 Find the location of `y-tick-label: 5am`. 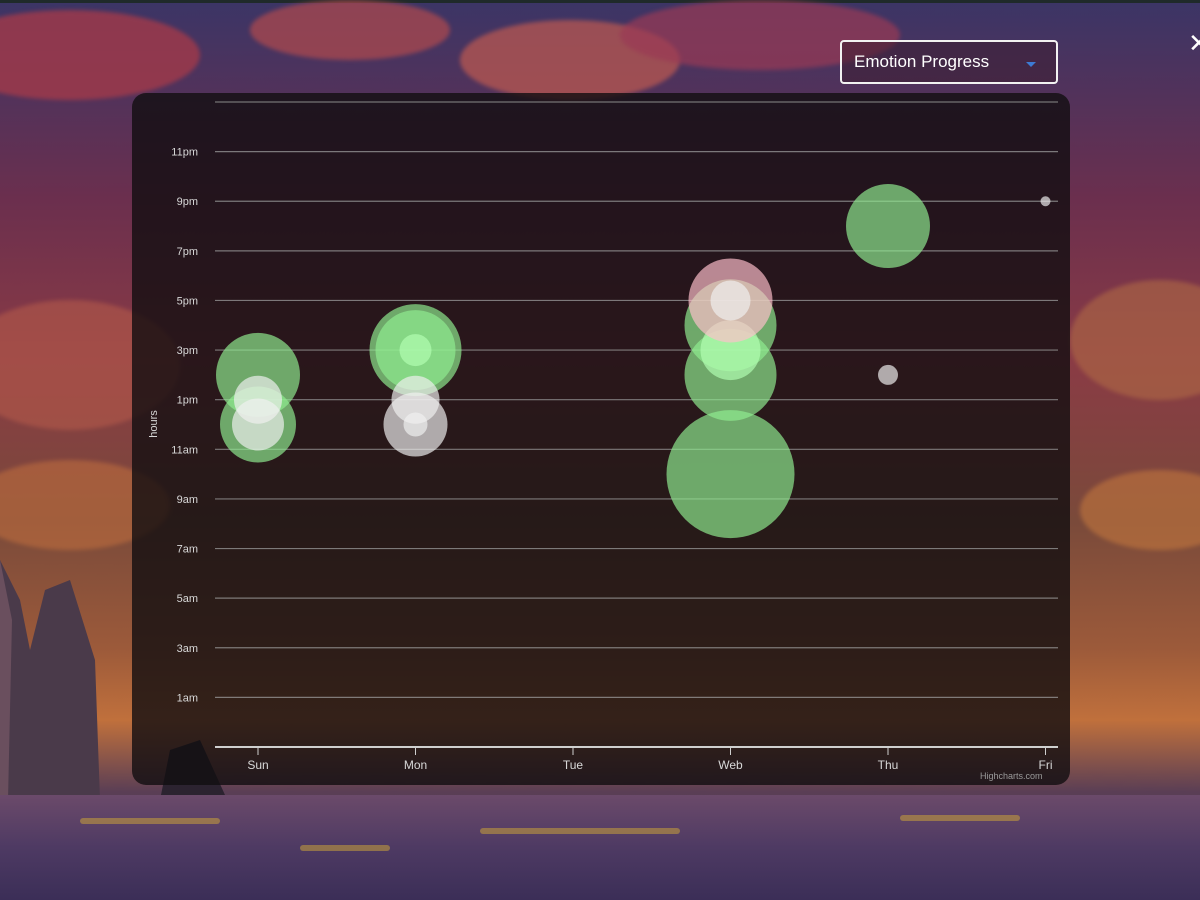

y-tick-label: 5am is located at coordinates (187, 599).